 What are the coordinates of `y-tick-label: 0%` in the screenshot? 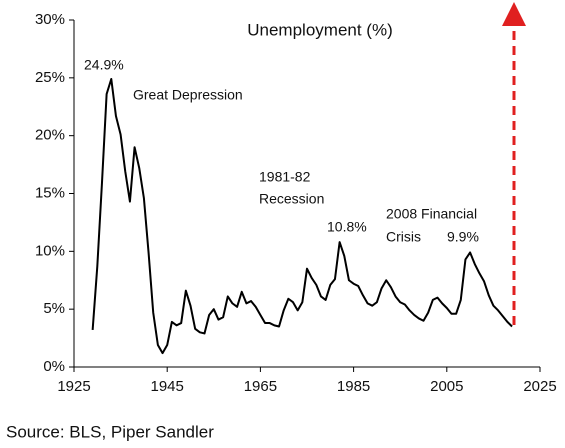 It's located at (54, 366).